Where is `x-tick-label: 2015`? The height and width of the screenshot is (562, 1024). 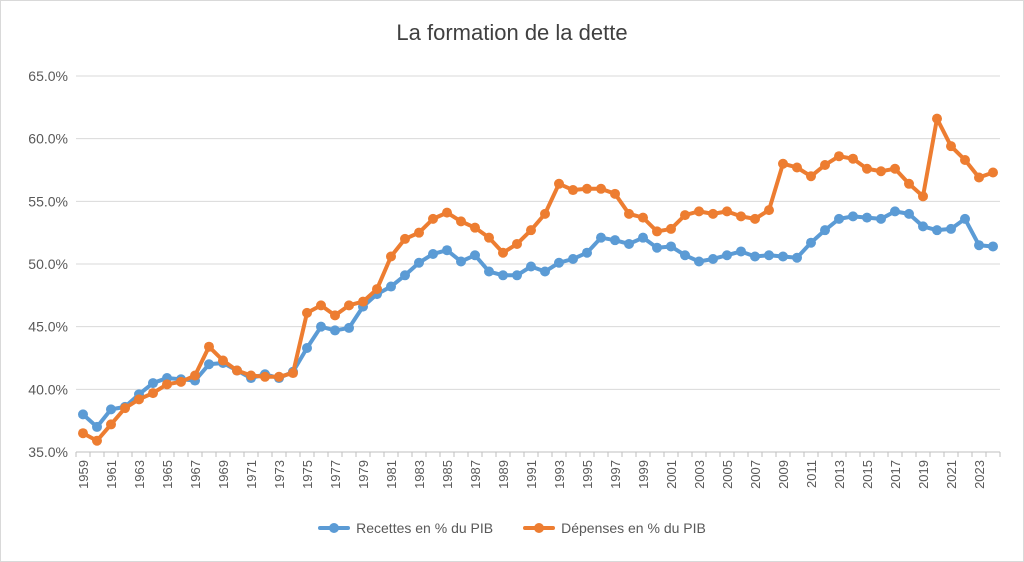 x-tick-label: 2015 is located at coordinates (867, 474).